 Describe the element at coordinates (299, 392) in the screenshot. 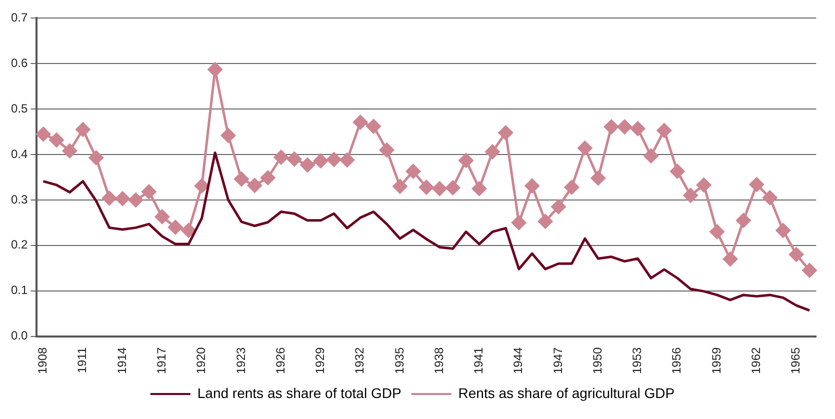

I see `legend-label: Land rents as share of total GDP` at that location.